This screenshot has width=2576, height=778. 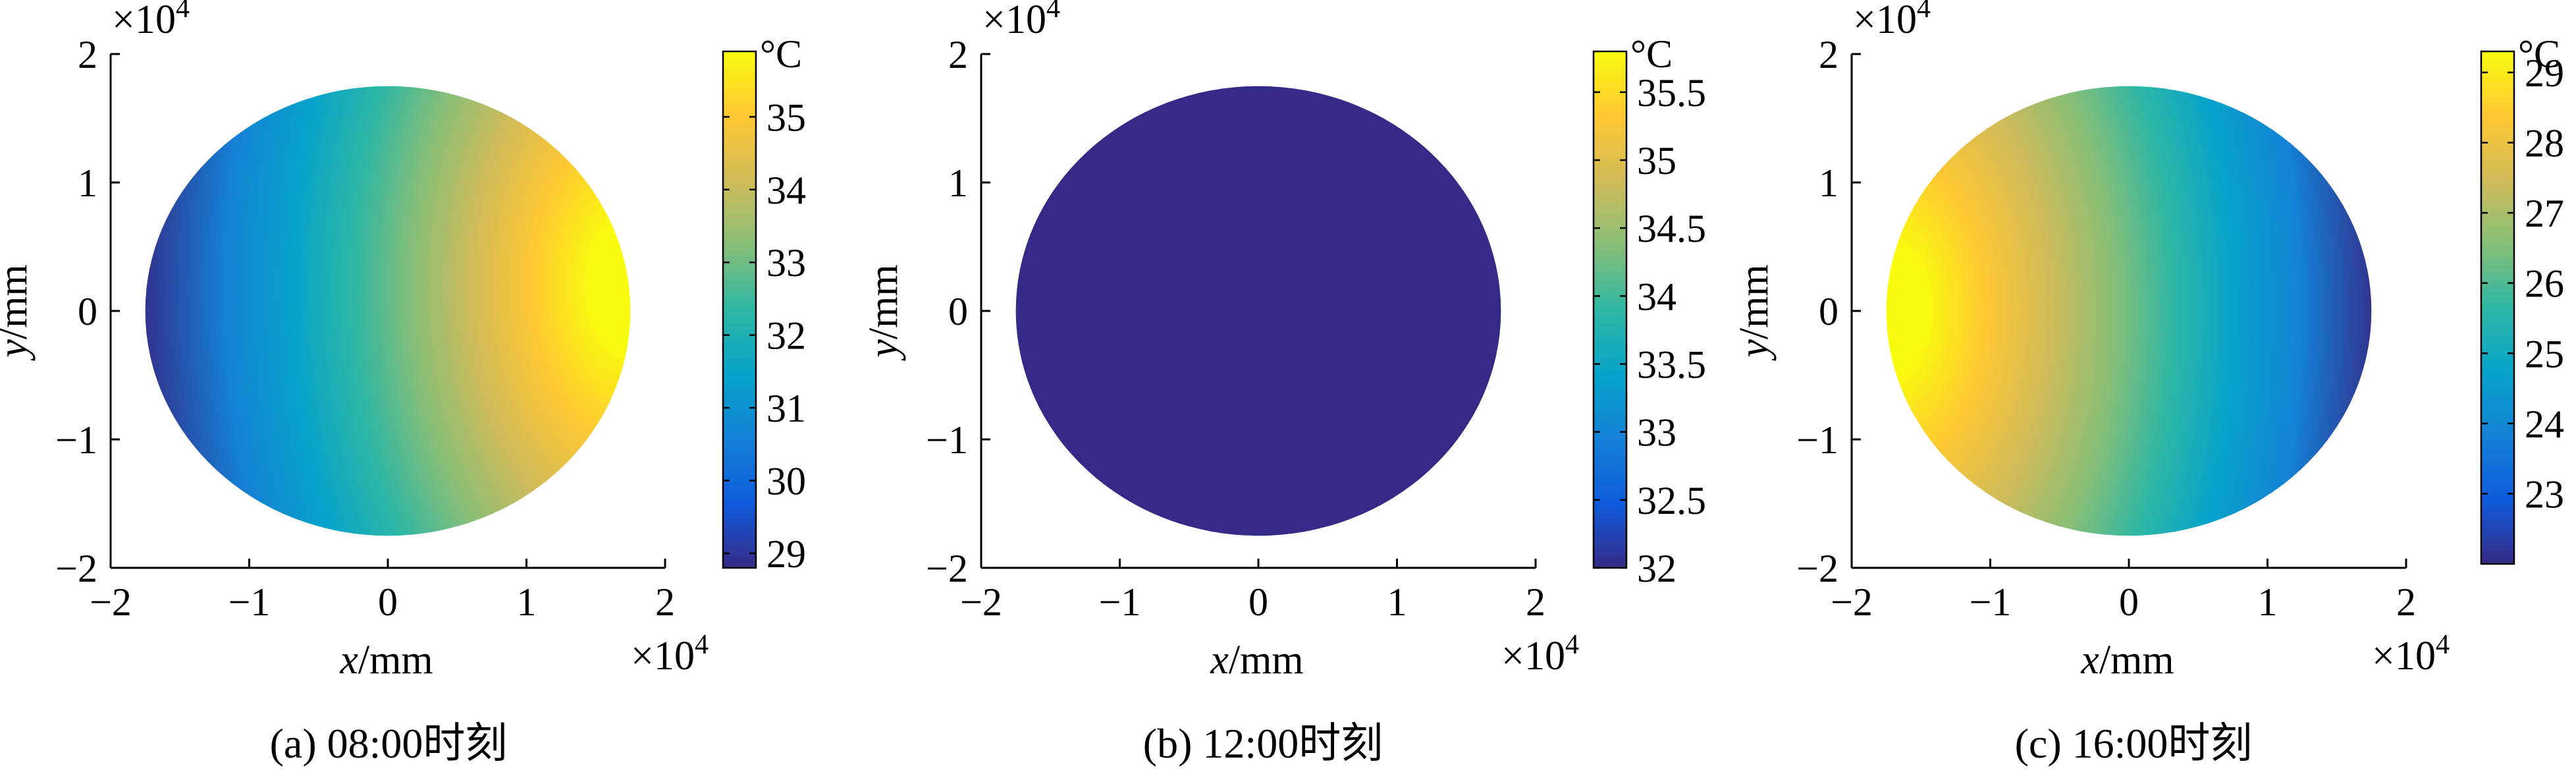 What do you see at coordinates (389, 743) in the screenshot?
I see `panel-caption: (a) 08:00时刻` at bounding box center [389, 743].